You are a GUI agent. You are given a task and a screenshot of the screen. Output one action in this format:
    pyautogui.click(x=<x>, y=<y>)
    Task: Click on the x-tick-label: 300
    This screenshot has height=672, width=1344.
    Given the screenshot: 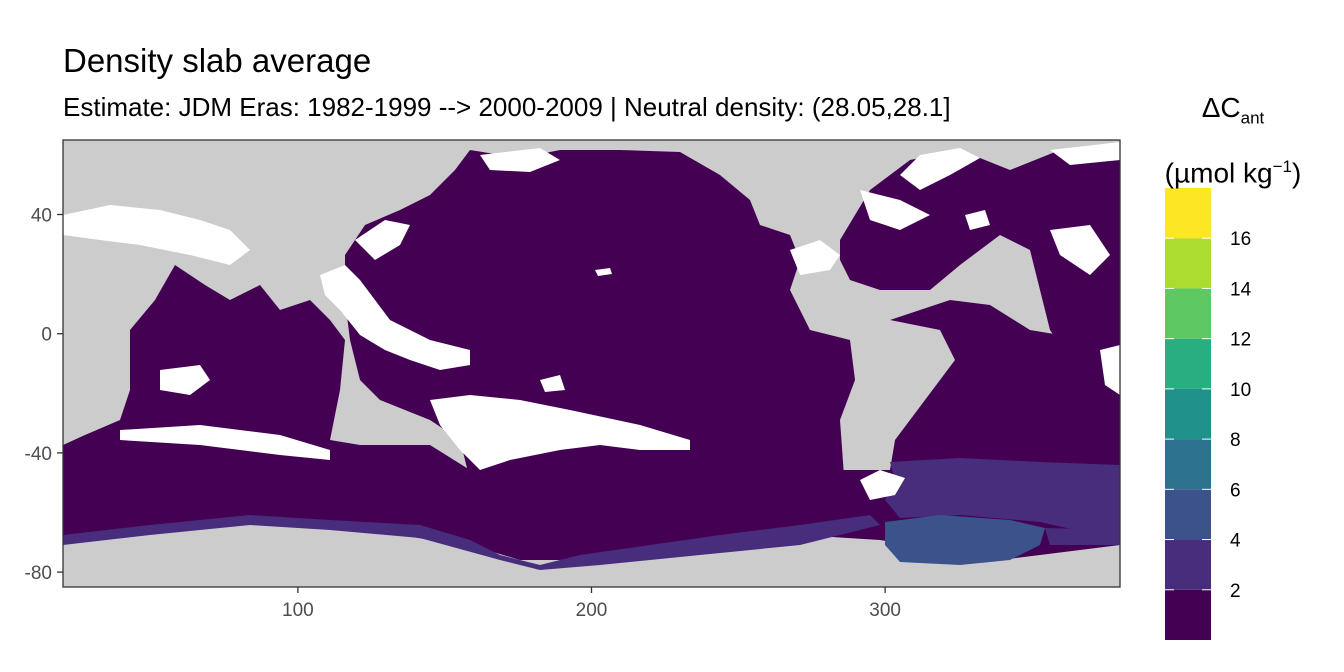 What is the action you would take?
    pyautogui.click(x=885, y=610)
    